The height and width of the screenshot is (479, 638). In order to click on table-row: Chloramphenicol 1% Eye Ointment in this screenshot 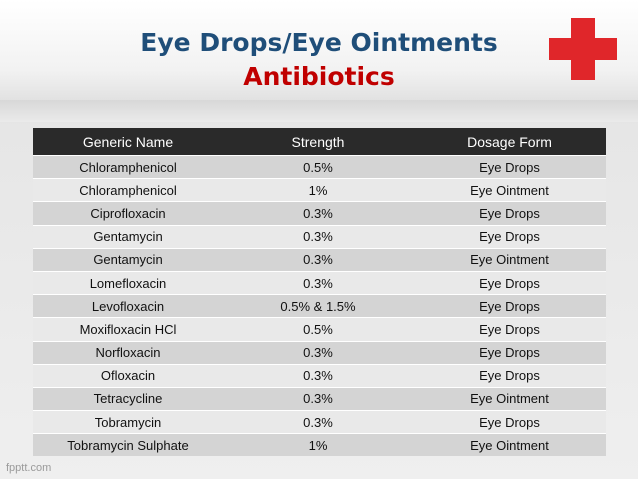, I will do `click(319, 190)`.